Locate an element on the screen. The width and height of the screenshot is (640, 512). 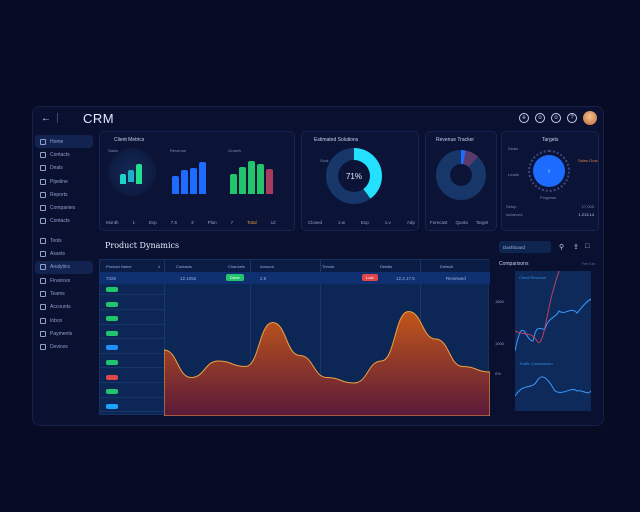
sidebar-item-teams: Teams is located at coordinates (64, 293).